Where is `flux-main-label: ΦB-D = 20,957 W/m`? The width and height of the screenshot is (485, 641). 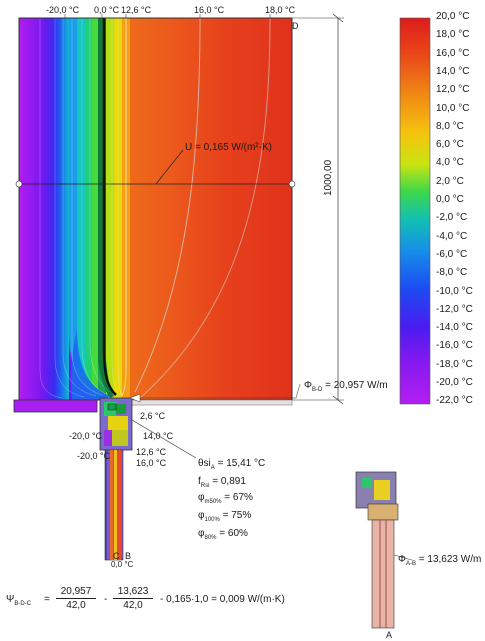 flux-main-label: ΦB-D = 20,957 W/m is located at coordinates (346, 386).